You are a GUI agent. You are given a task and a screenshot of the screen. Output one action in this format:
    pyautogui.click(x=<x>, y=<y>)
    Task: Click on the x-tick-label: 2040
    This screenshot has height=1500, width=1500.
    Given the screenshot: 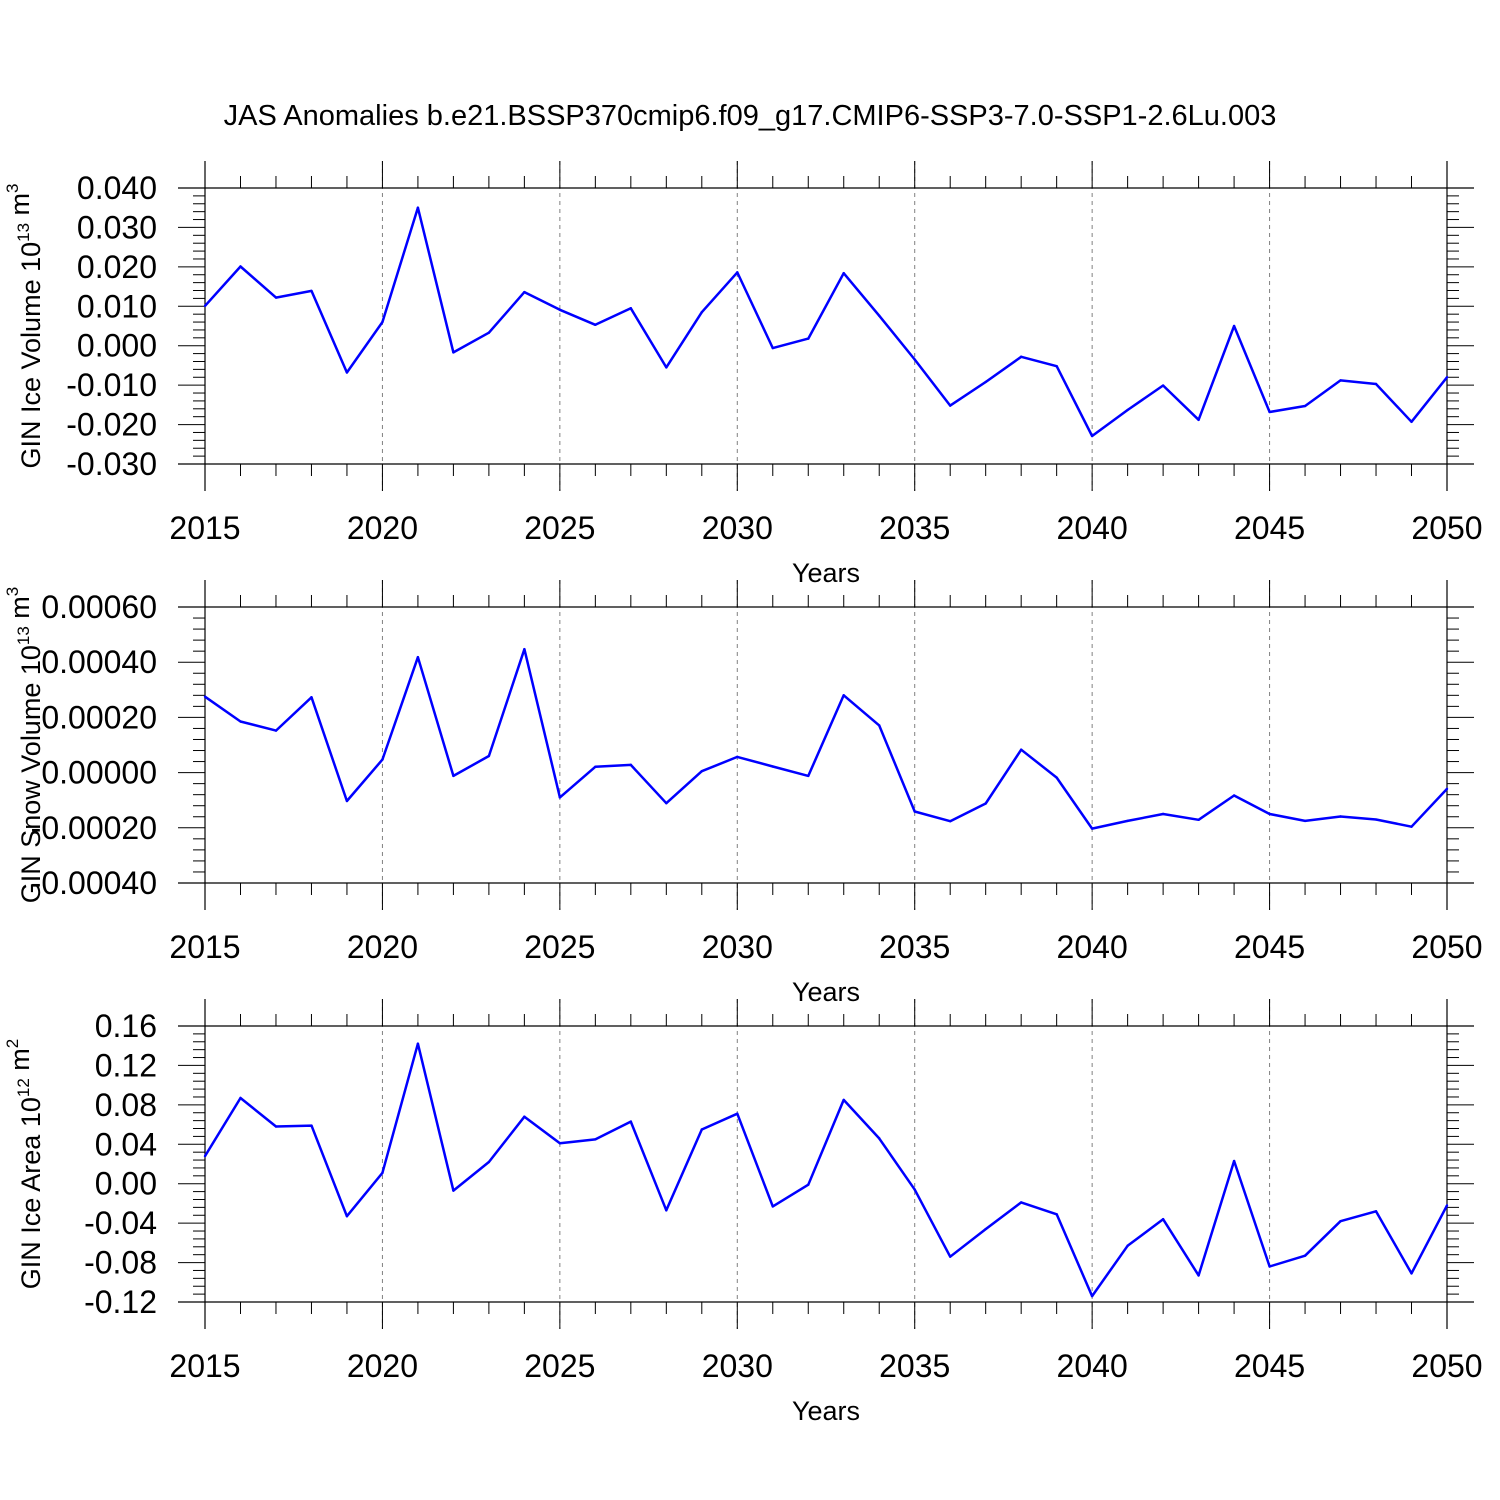 What is the action you would take?
    pyautogui.click(x=1092, y=947)
    